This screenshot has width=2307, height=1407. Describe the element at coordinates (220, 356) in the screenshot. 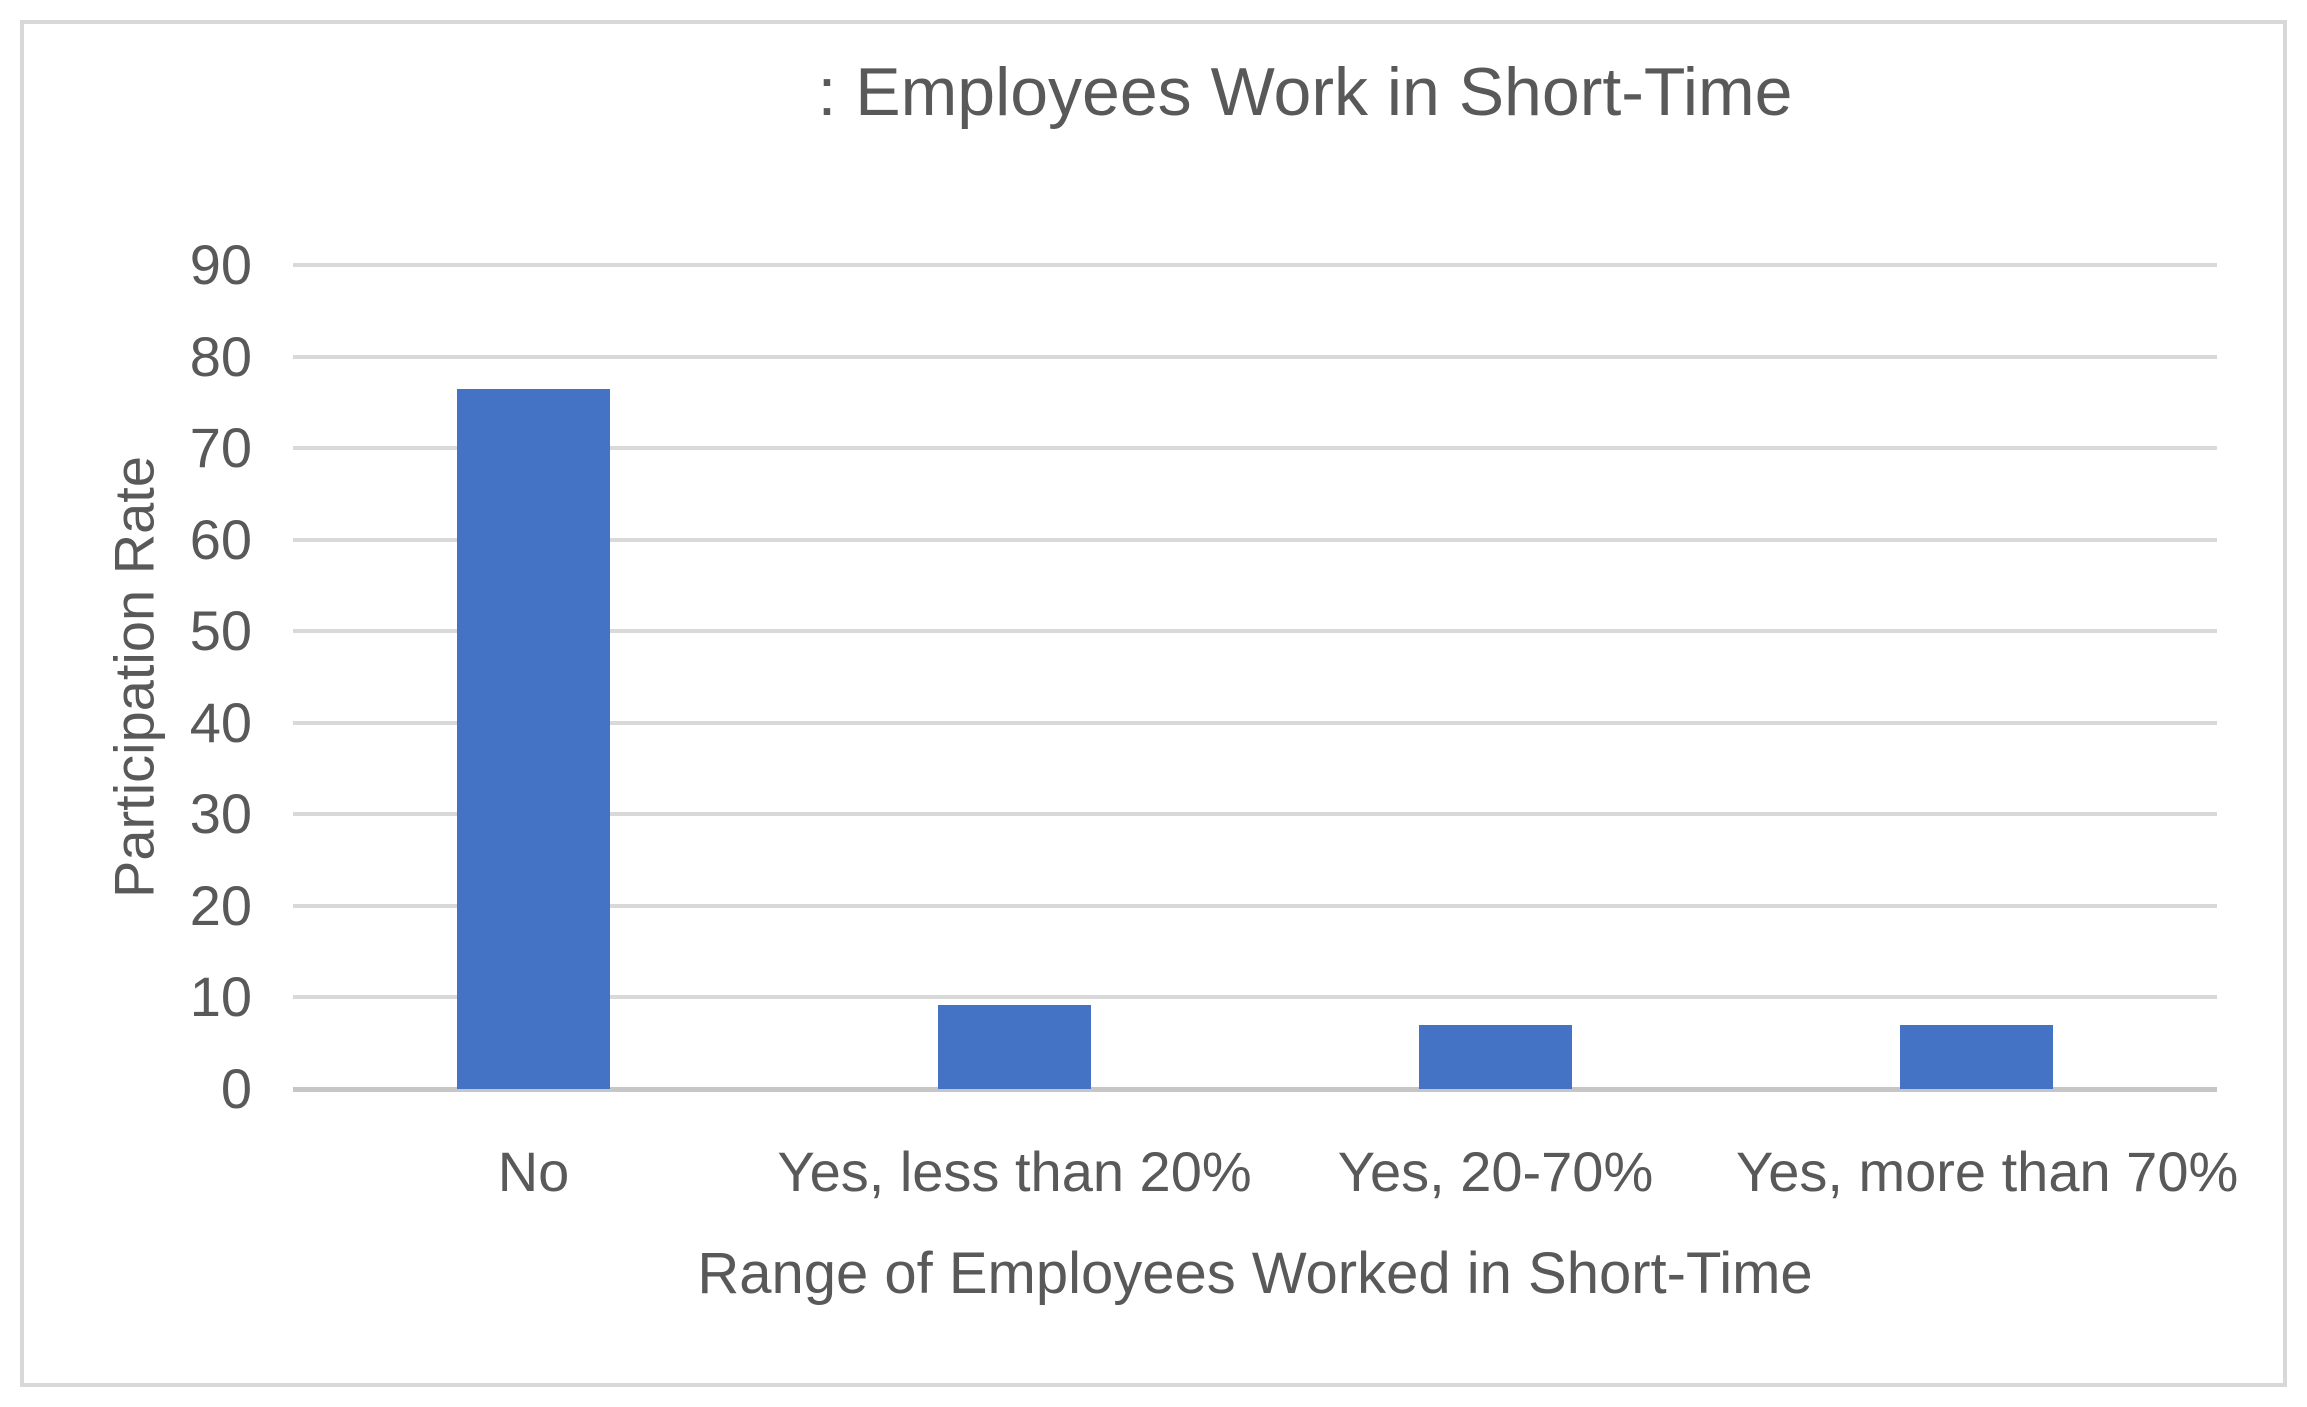

I see `y-tick-label: 80` at that location.